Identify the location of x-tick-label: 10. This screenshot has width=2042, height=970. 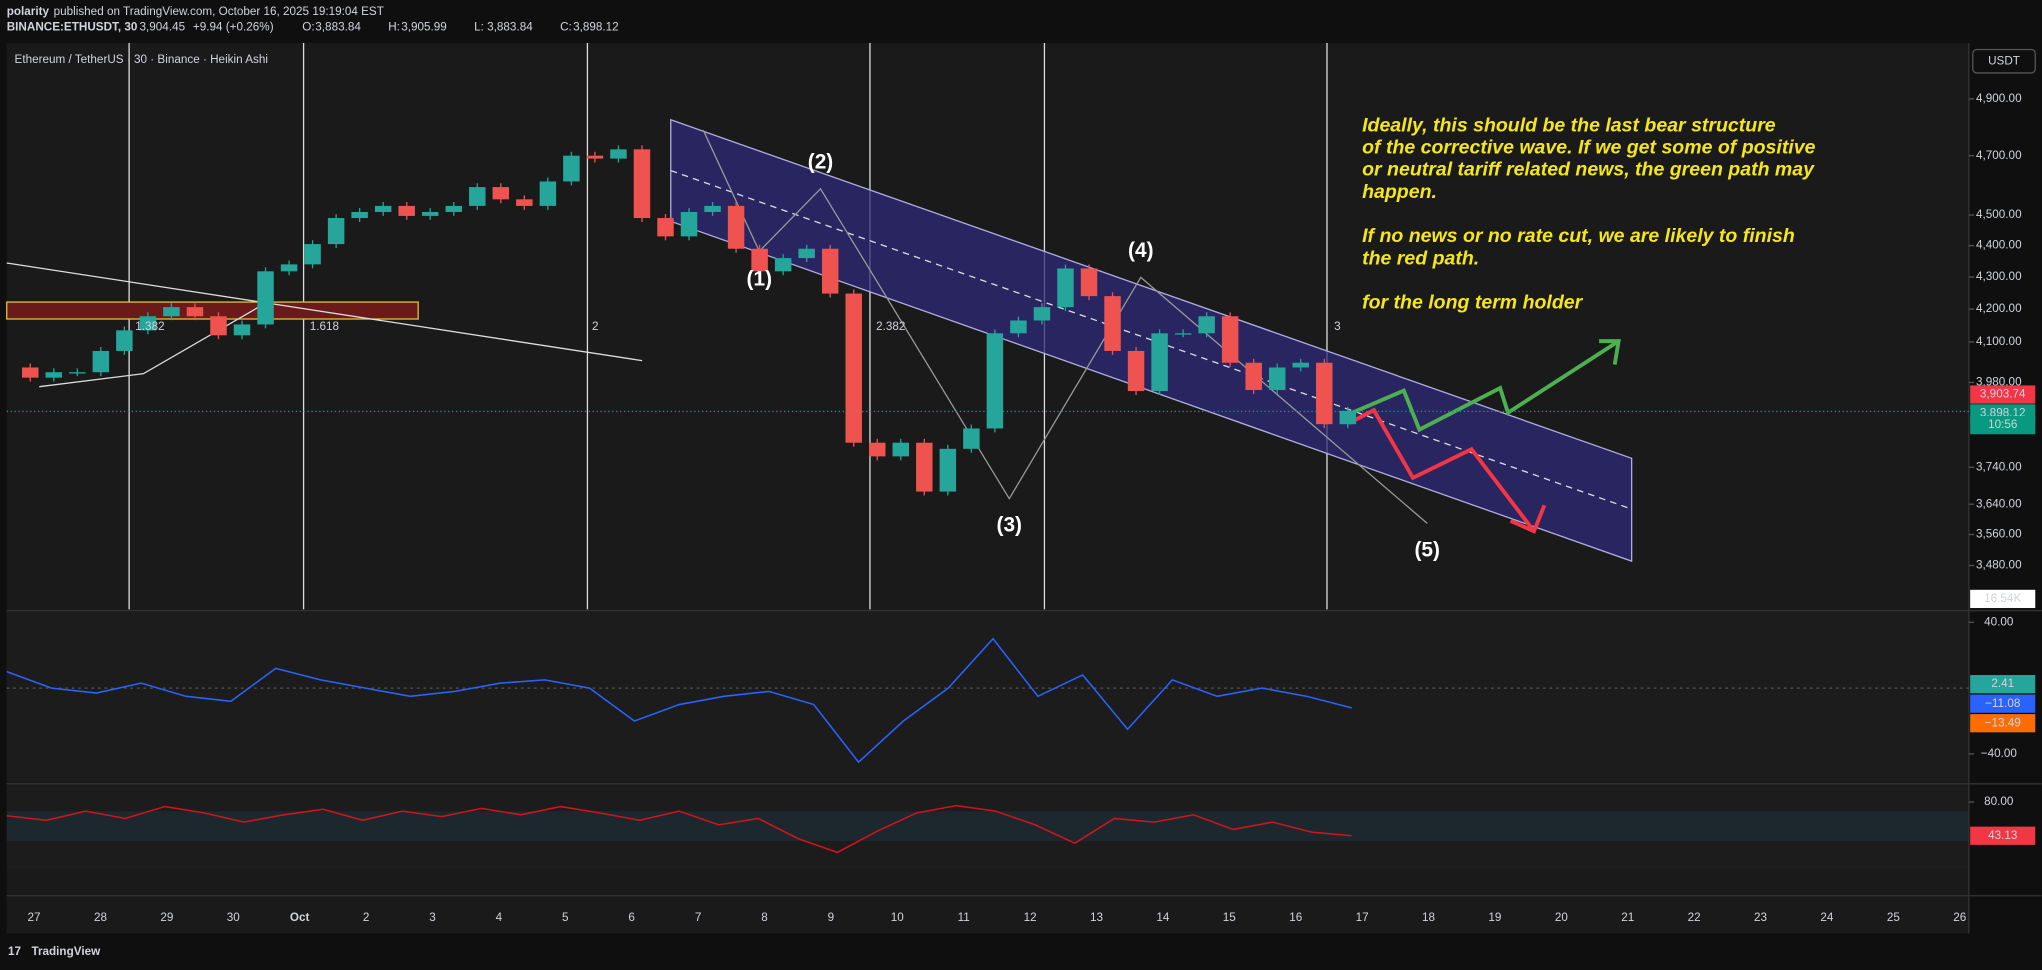
(898, 917).